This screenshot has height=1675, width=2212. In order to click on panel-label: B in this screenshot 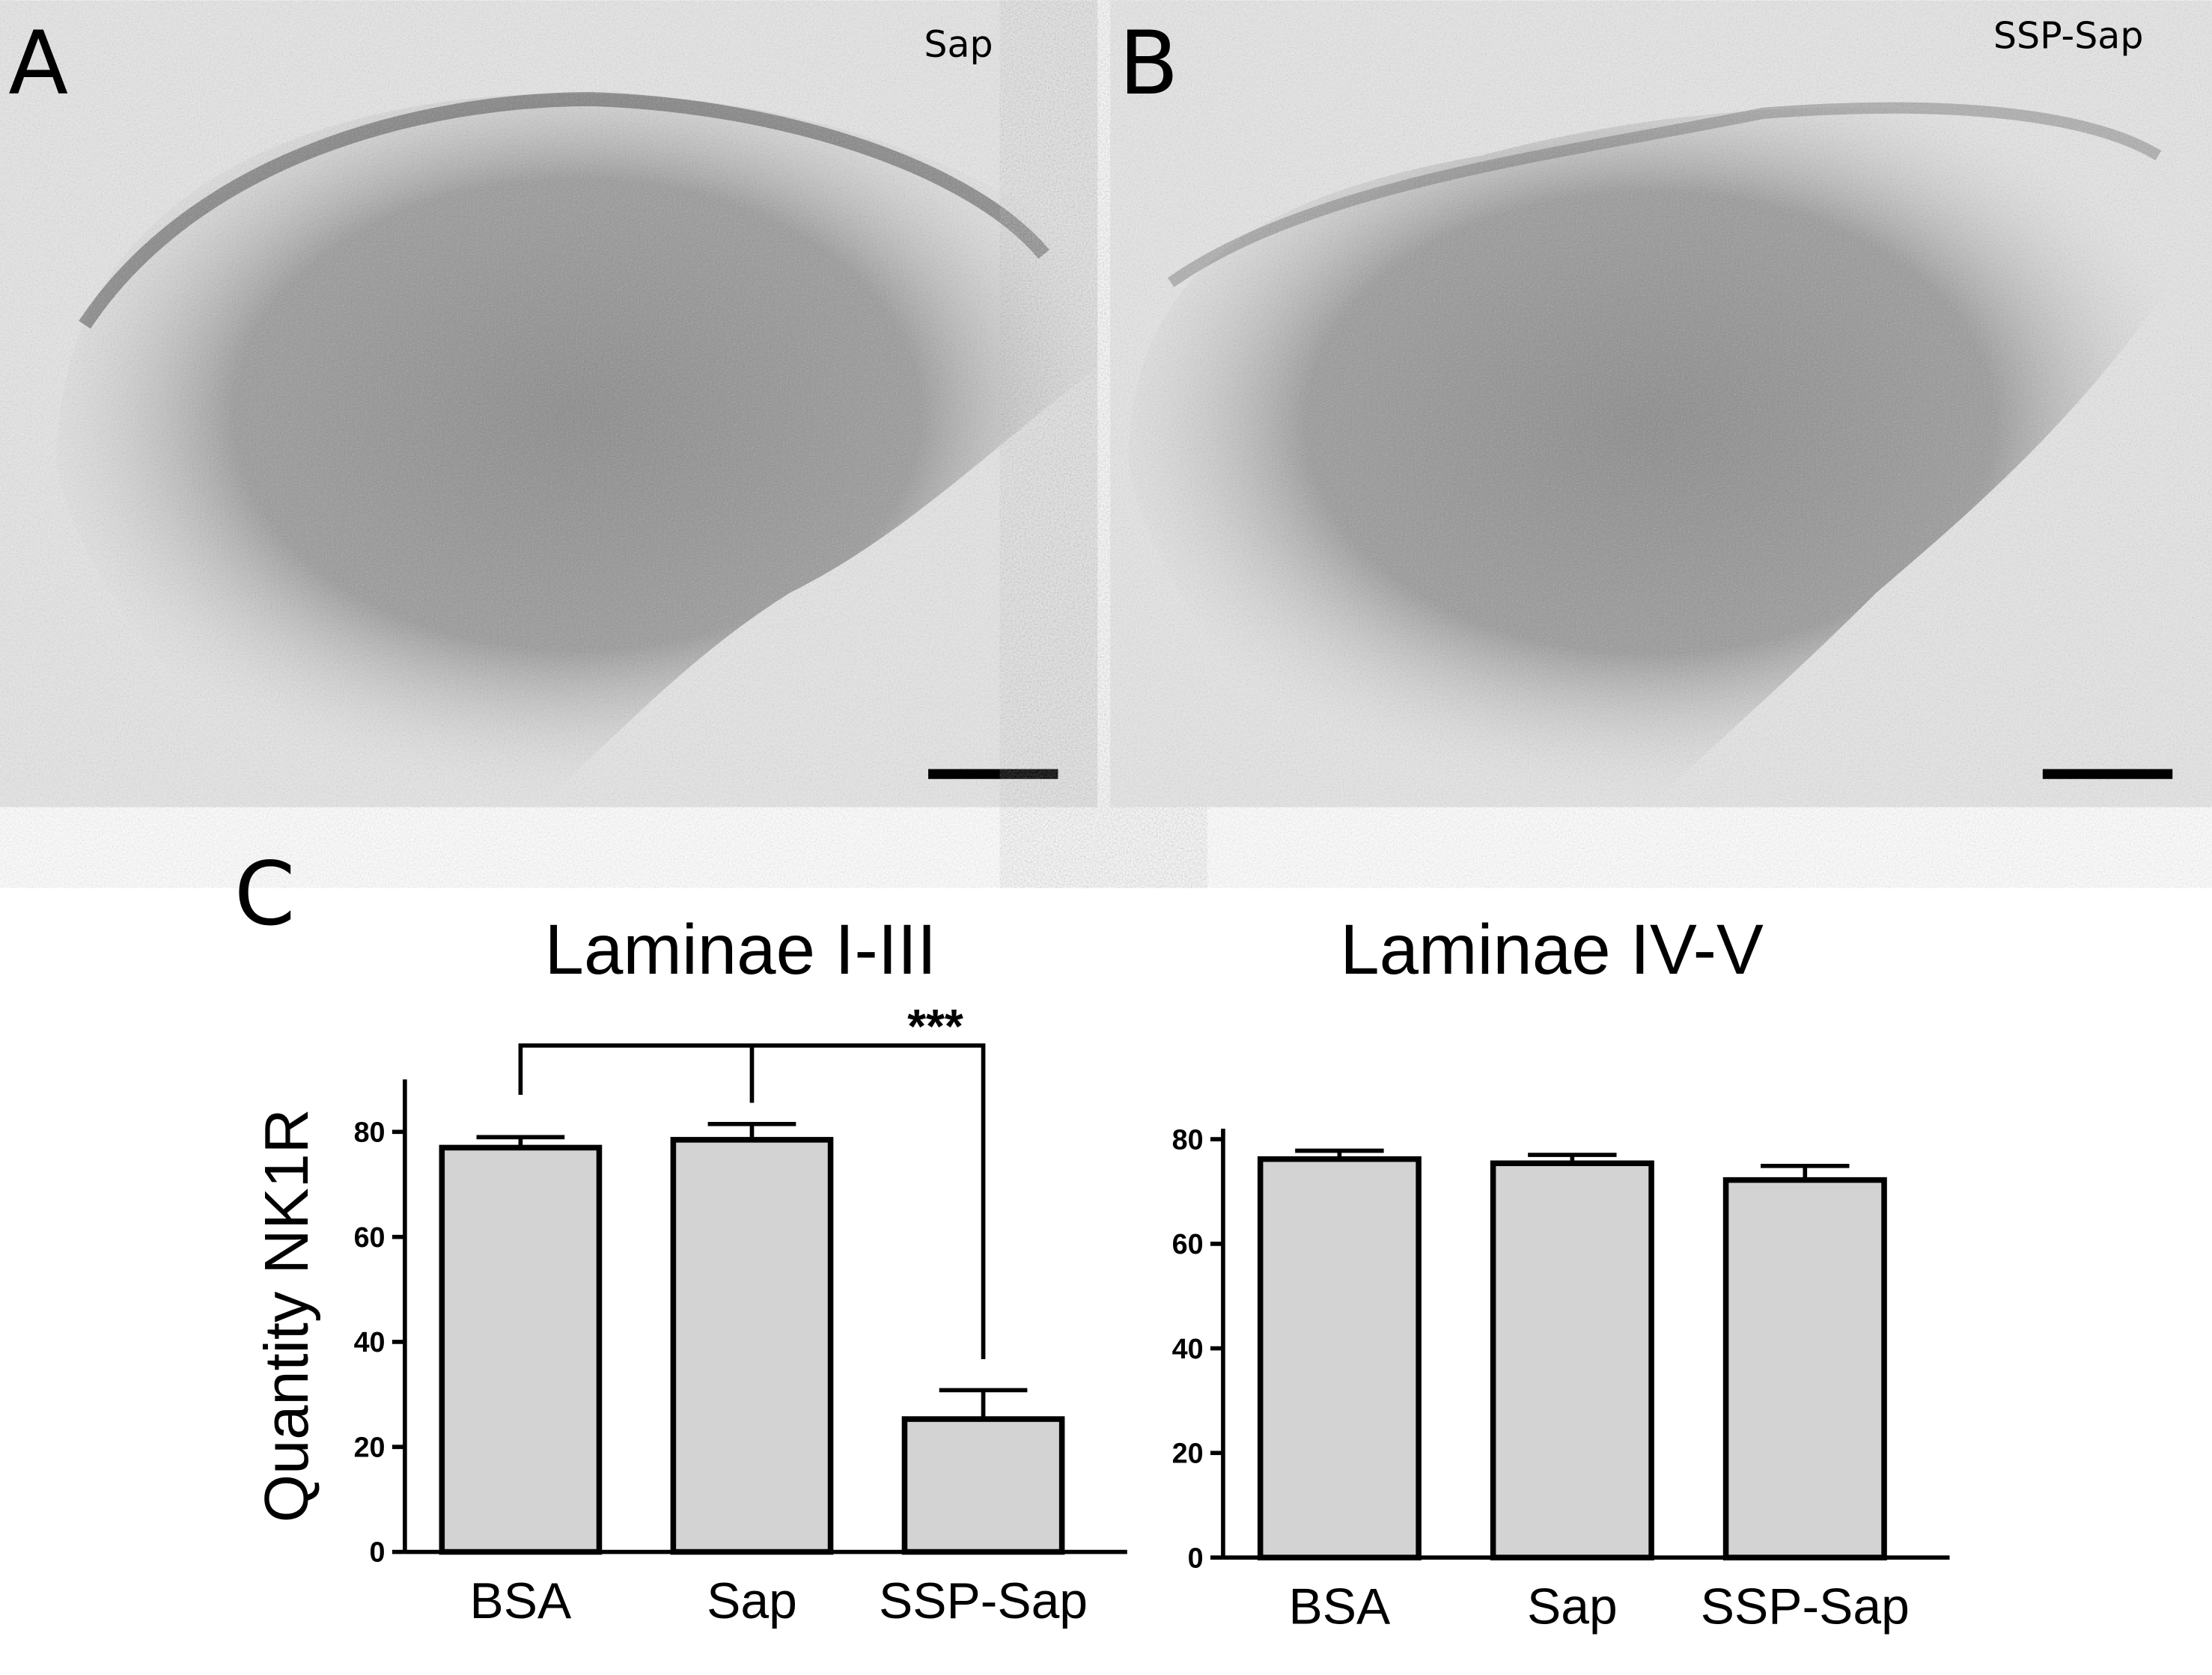, I will do `click(1148, 64)`.